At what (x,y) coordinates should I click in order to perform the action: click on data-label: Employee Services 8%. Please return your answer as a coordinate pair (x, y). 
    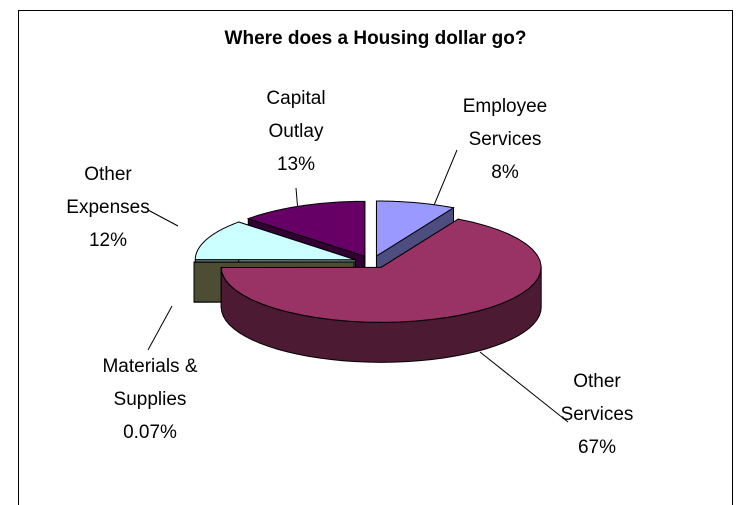
    Looking at the image, I should click on (505, 139).